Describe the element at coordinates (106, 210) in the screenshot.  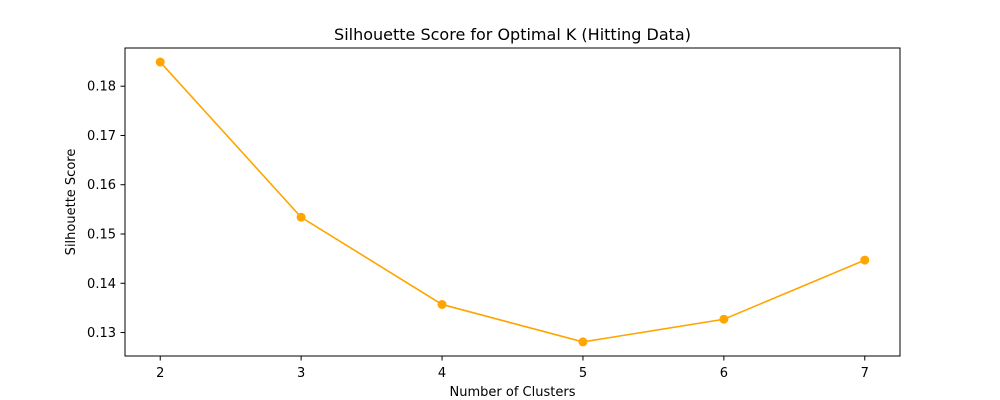
I see `y-axis: 0.13 0.14 0.15 0.16 0.17 0.18` at that location.